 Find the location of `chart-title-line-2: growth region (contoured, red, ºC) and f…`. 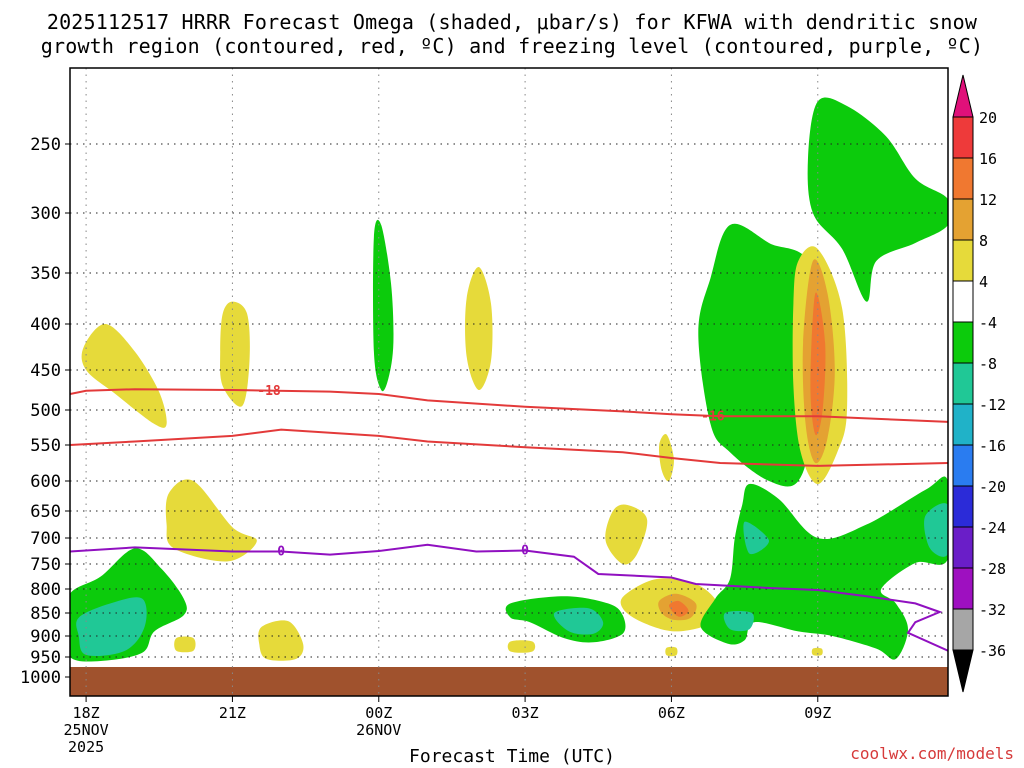

chart-title-line-2: growth region (contoured, red, ºC) and f… is located at coordinates (512, 46).